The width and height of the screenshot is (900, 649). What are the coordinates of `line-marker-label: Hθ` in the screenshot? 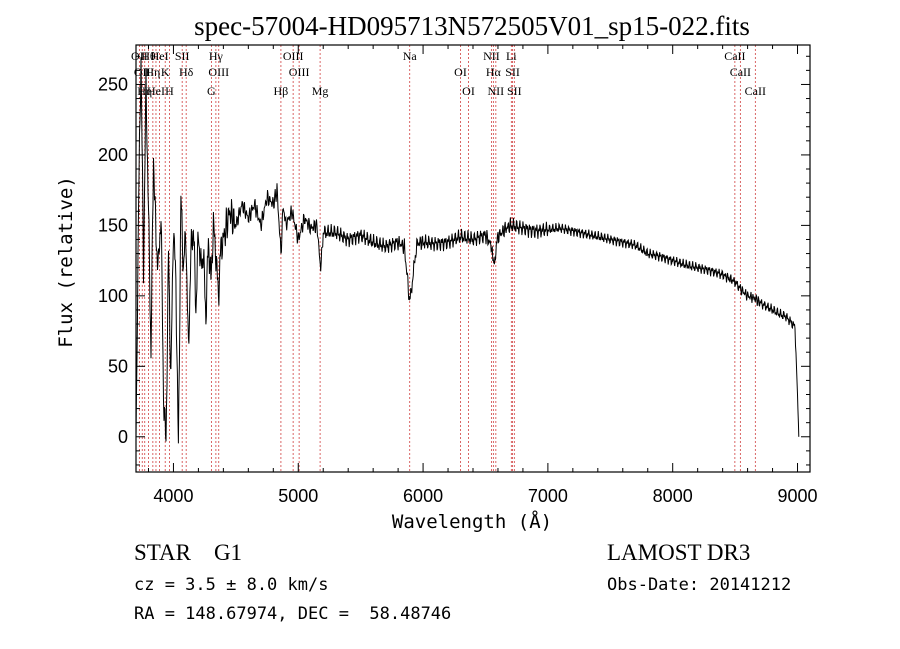 It's located at (148, 56).